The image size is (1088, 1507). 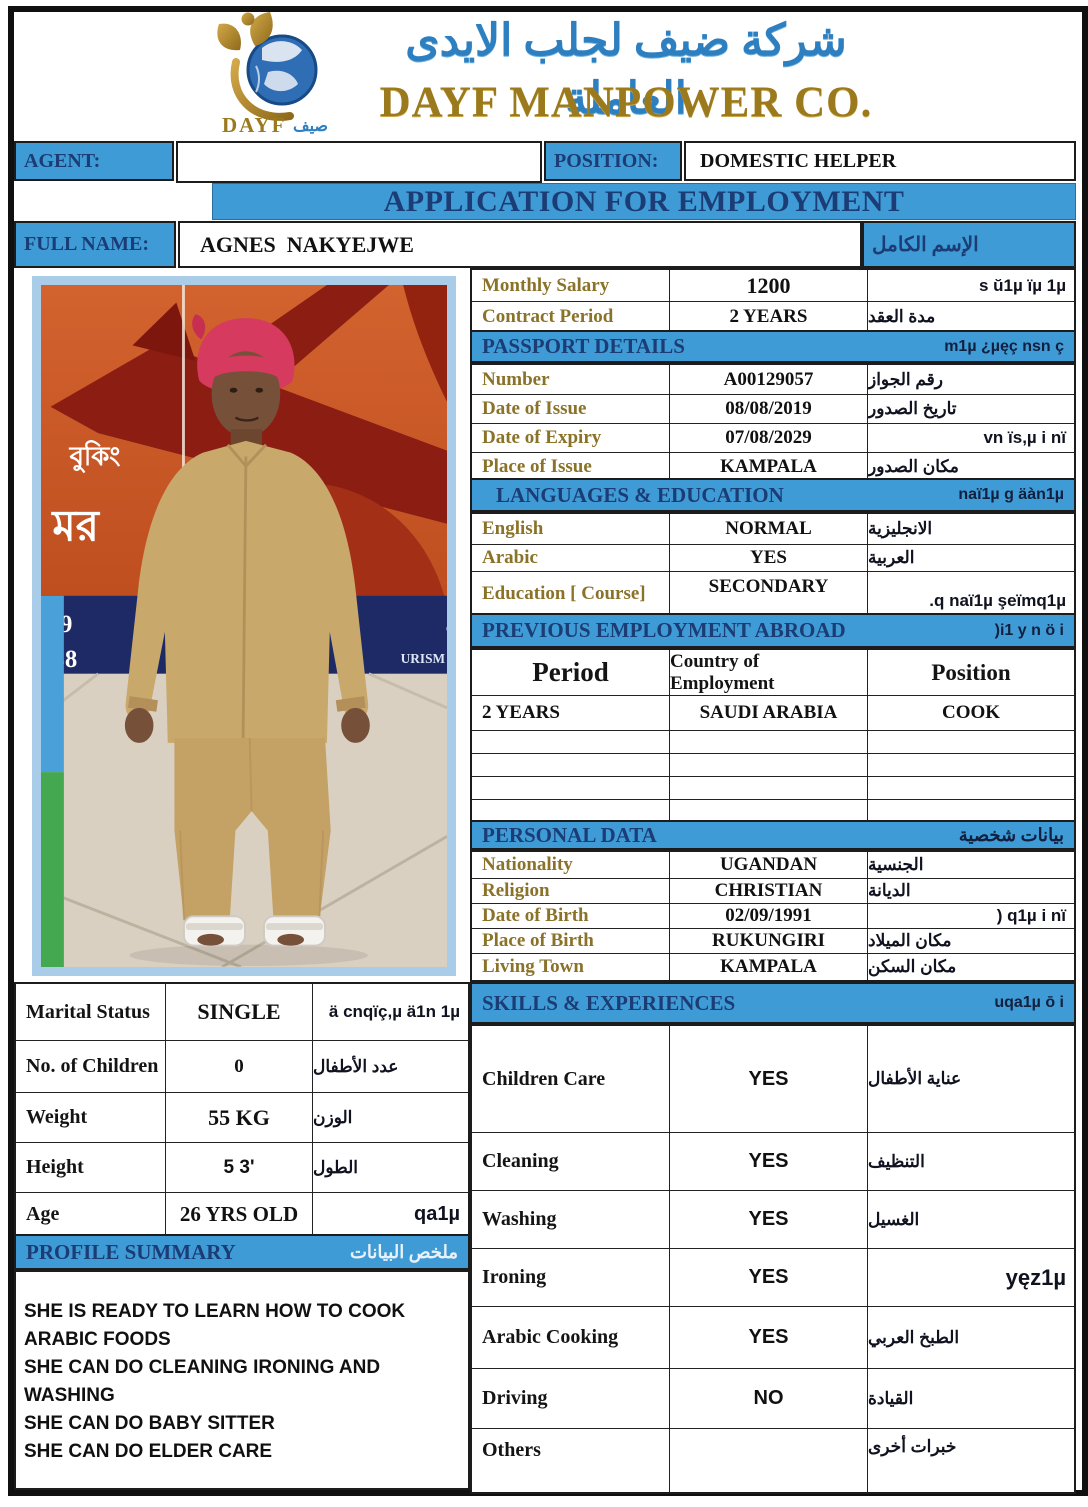 What do you see at coordinates (970, 285) in the screenshot?
I see `field-label-arabic: s ŭ1µ ïµ 1µ` at bounding box center [970, 285].